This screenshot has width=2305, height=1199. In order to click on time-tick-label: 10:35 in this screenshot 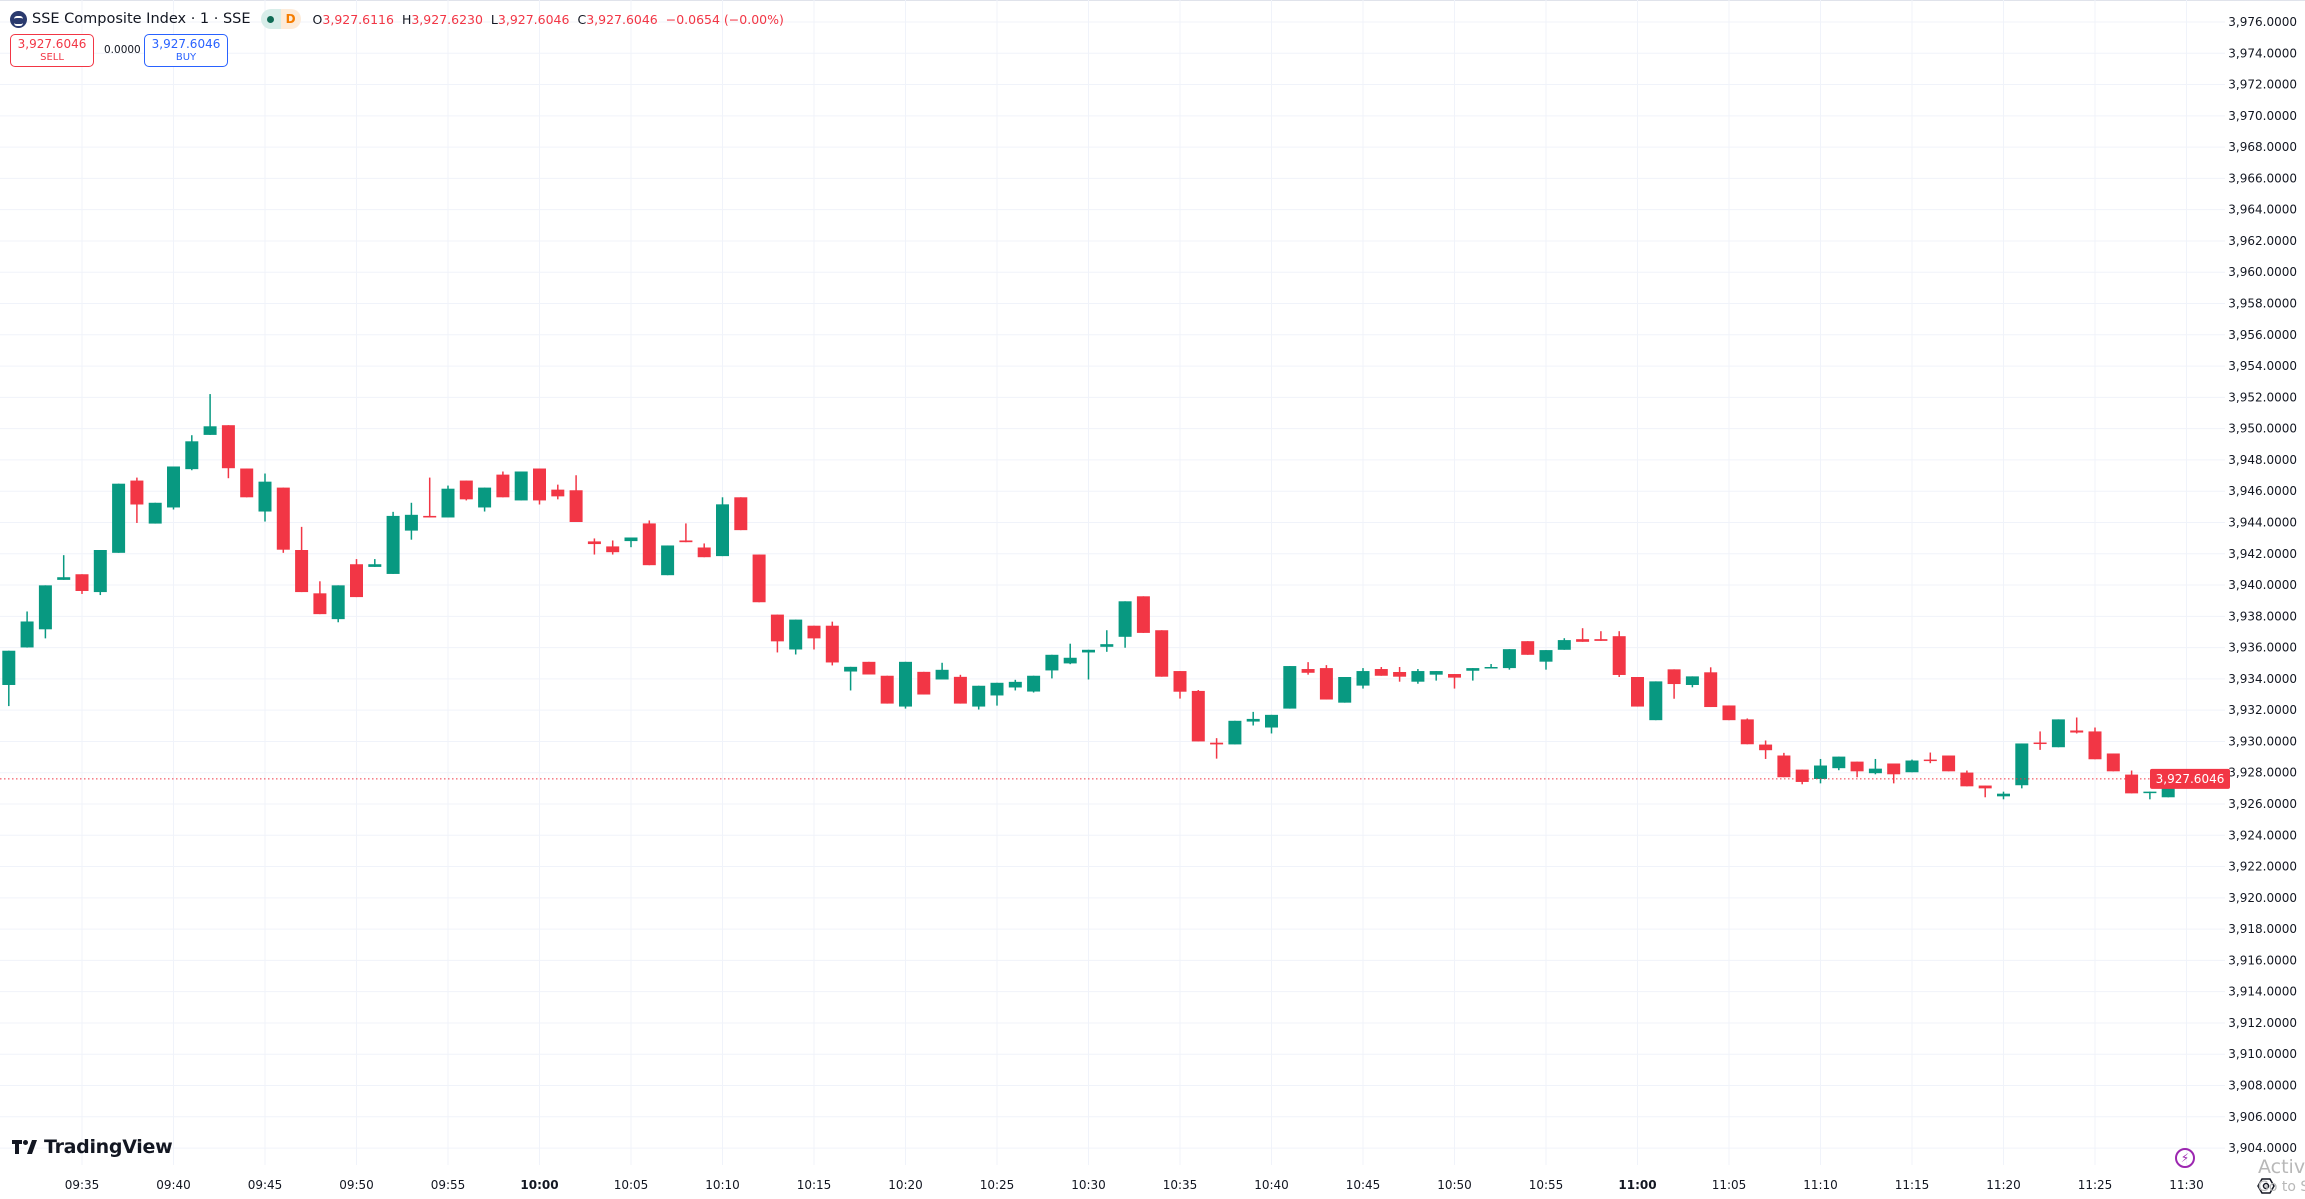, I will do `click(1180, 1185)`.